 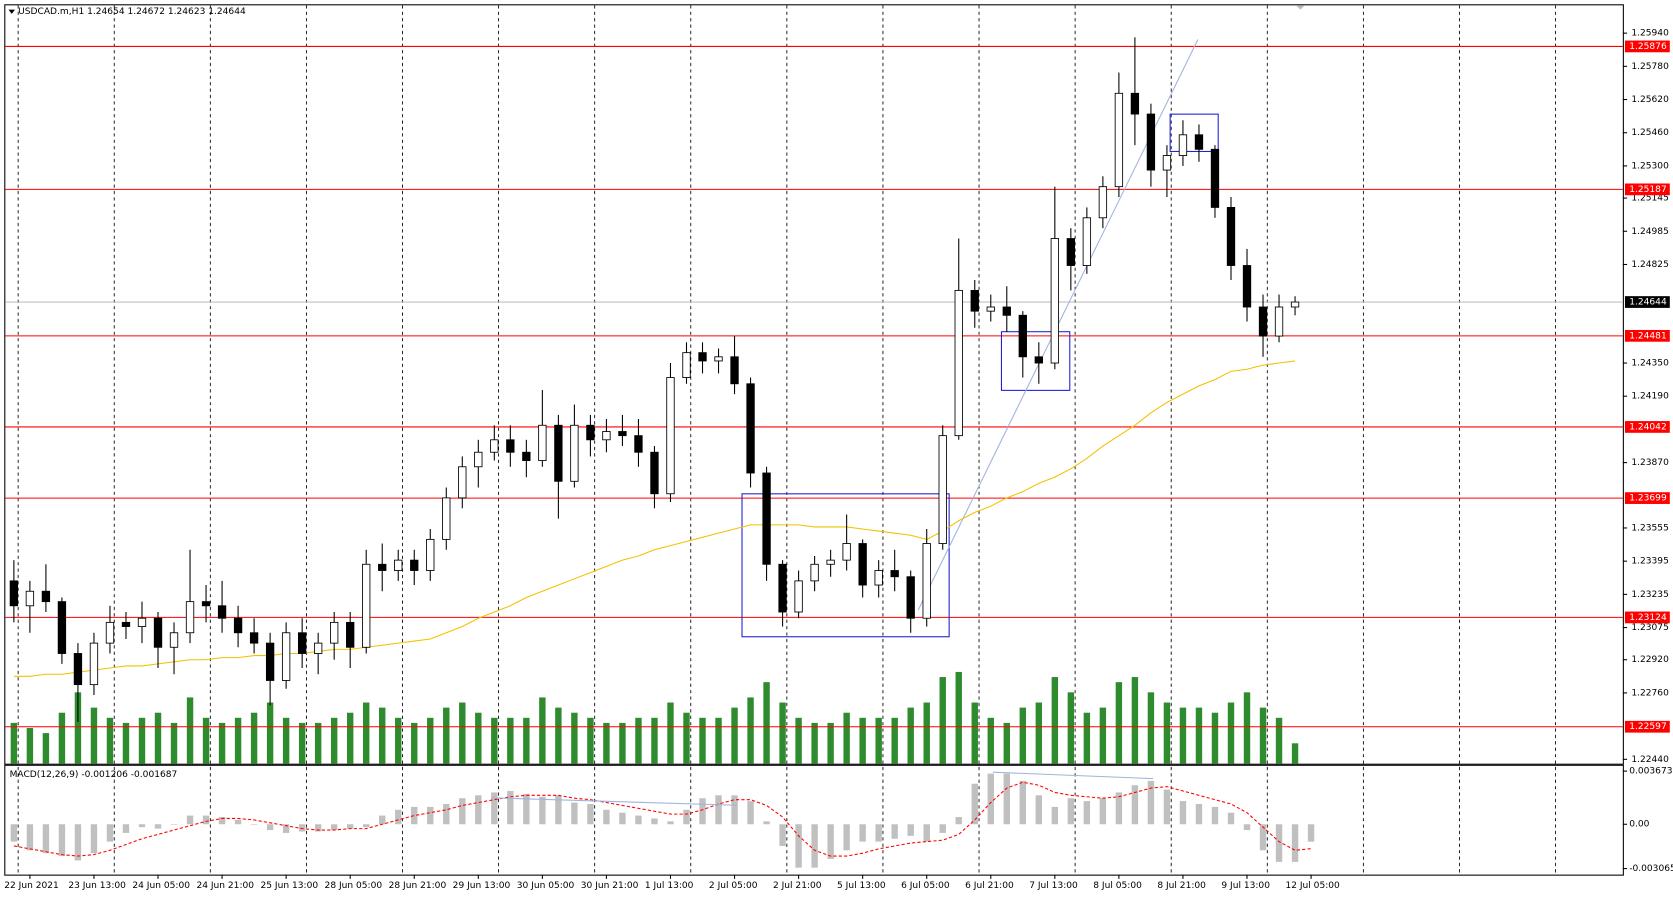 I want to click on y-tick-label: 1.23870, so click(x=1650, y=463).